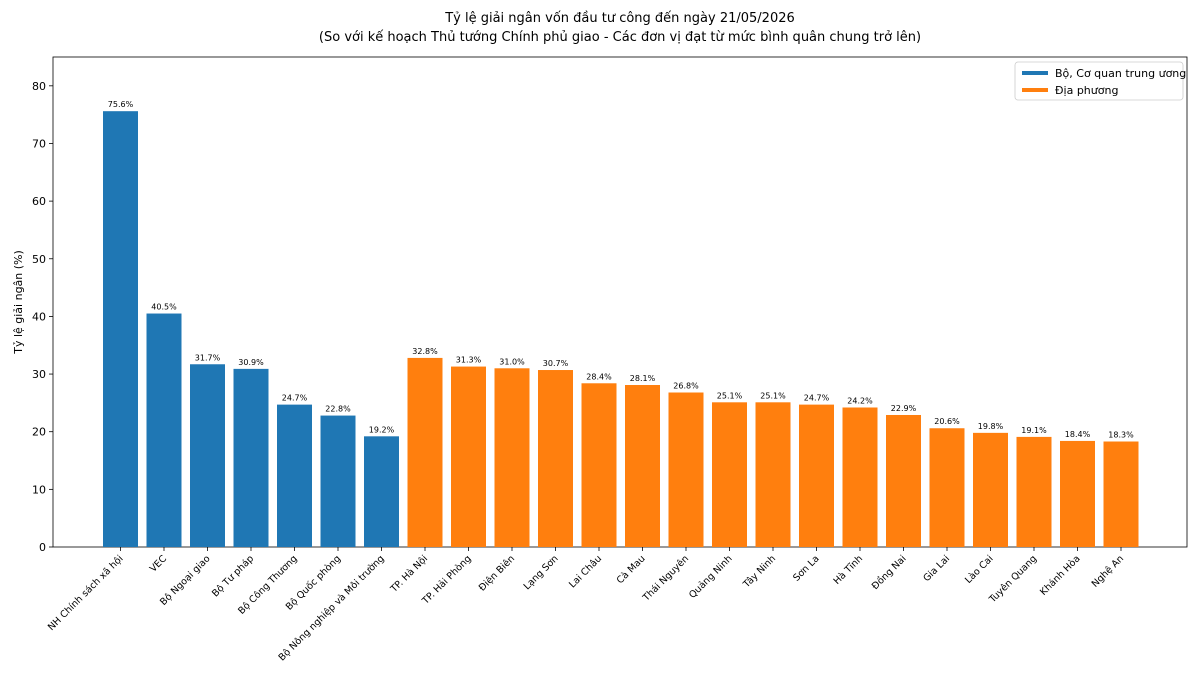 This screenshot has height=675, width=1200. Describe the element at coordinates (1086, 90) in the screenshot. I see `legend-entry: Địa phương` at that location.